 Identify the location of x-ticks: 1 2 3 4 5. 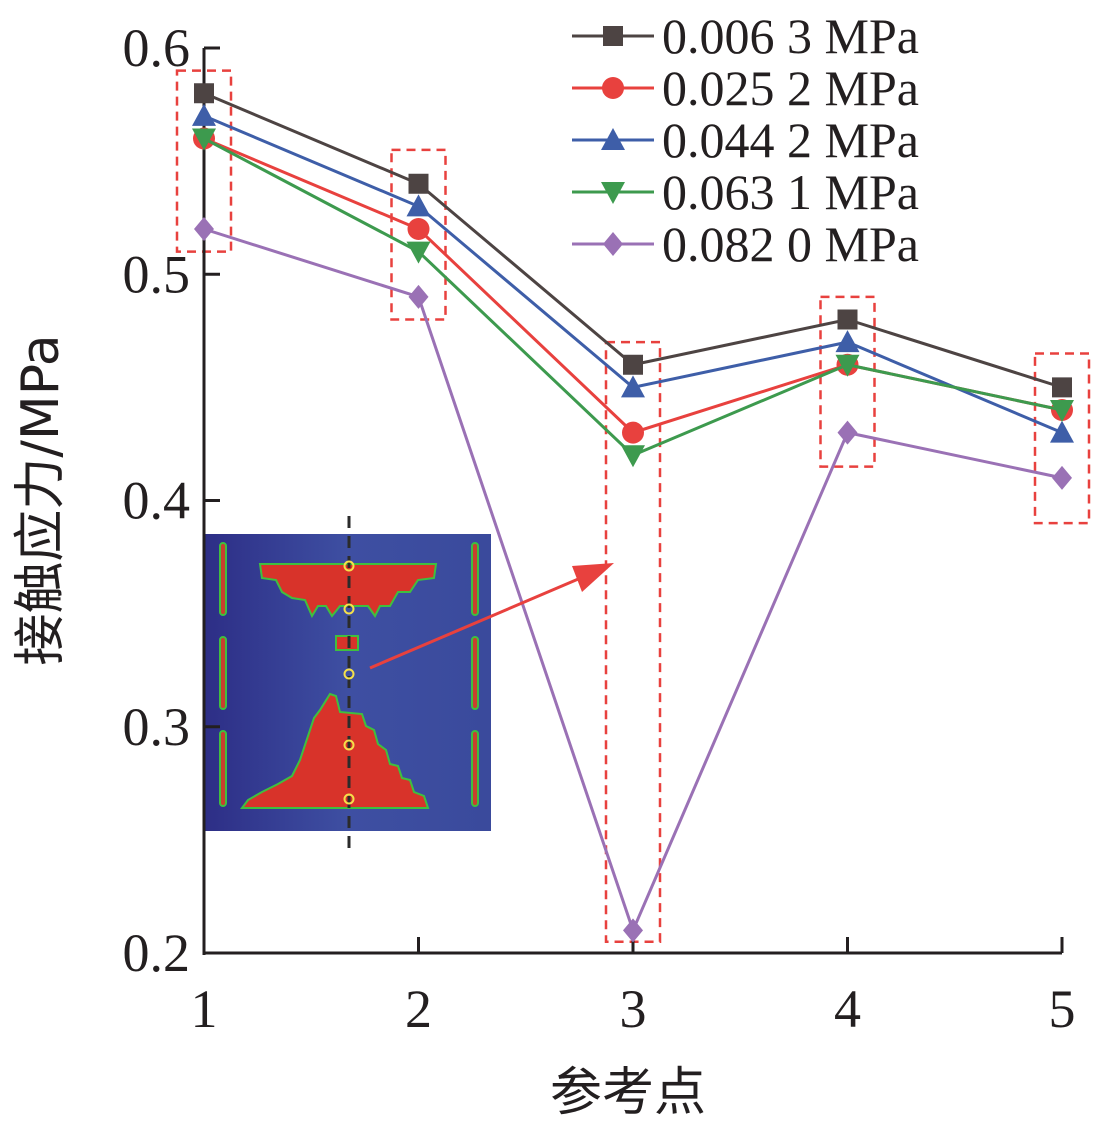
(633, 988).